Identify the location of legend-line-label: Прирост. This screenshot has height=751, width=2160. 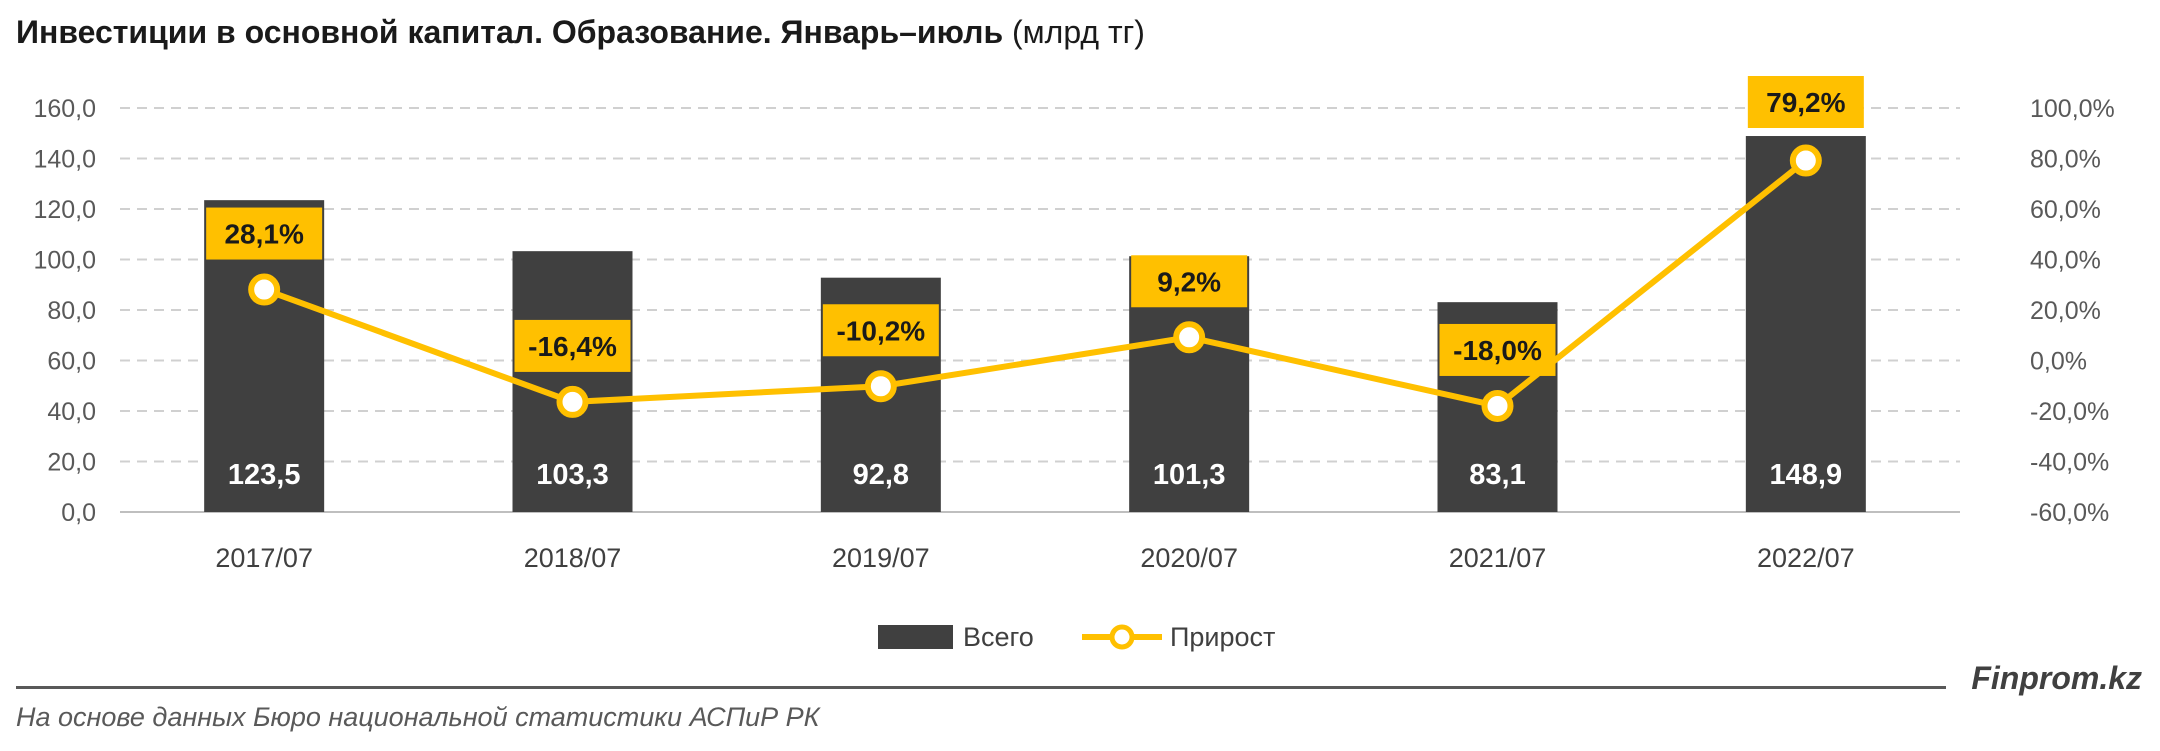
(1222, 637).